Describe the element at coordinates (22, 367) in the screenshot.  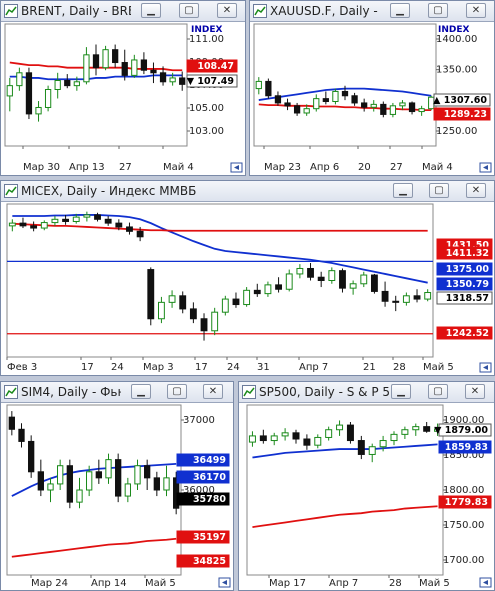
I see `x-tick-label: Фев 3` at that location.